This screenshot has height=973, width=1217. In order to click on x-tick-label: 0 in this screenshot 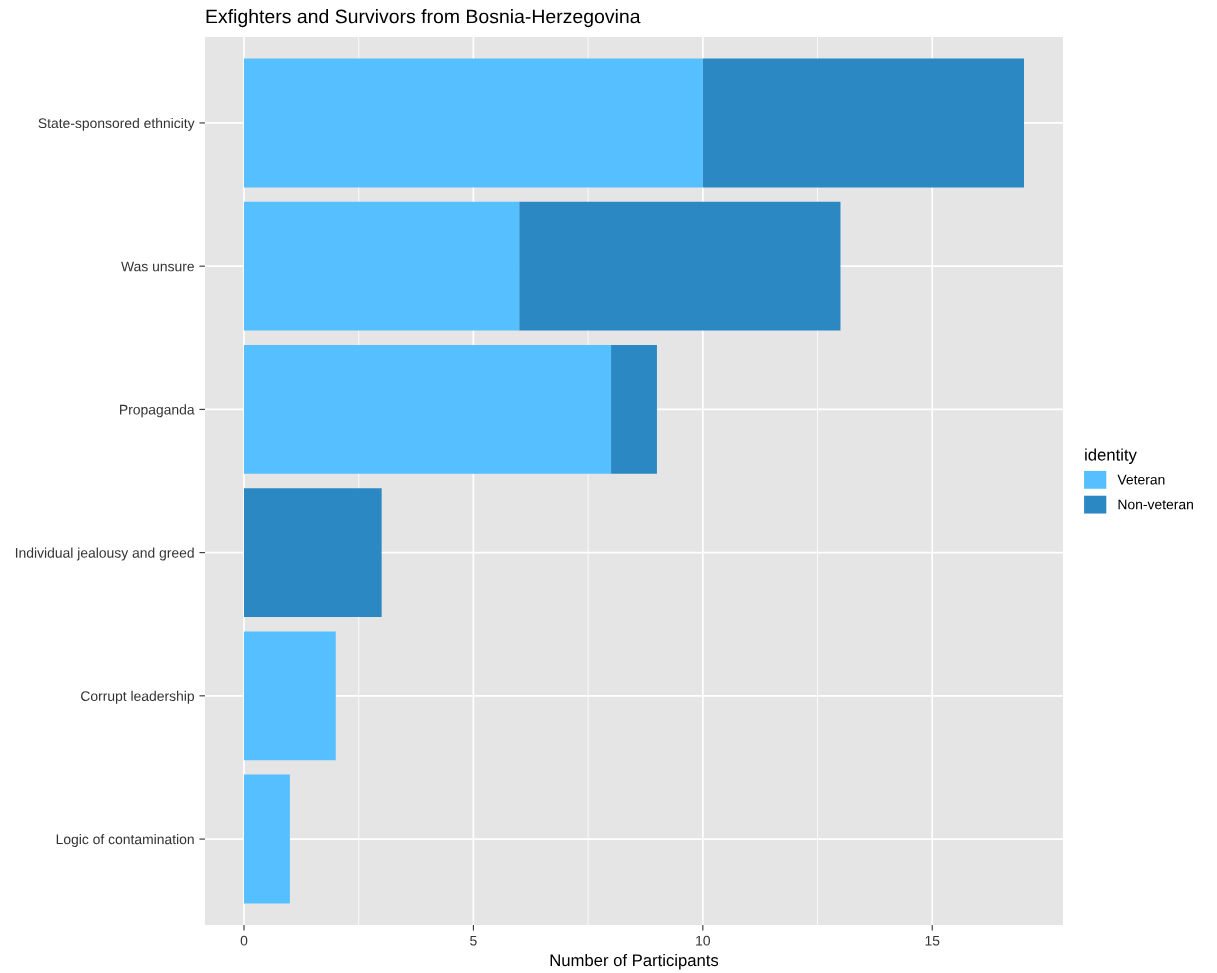, I will do `click(244, 940)`.